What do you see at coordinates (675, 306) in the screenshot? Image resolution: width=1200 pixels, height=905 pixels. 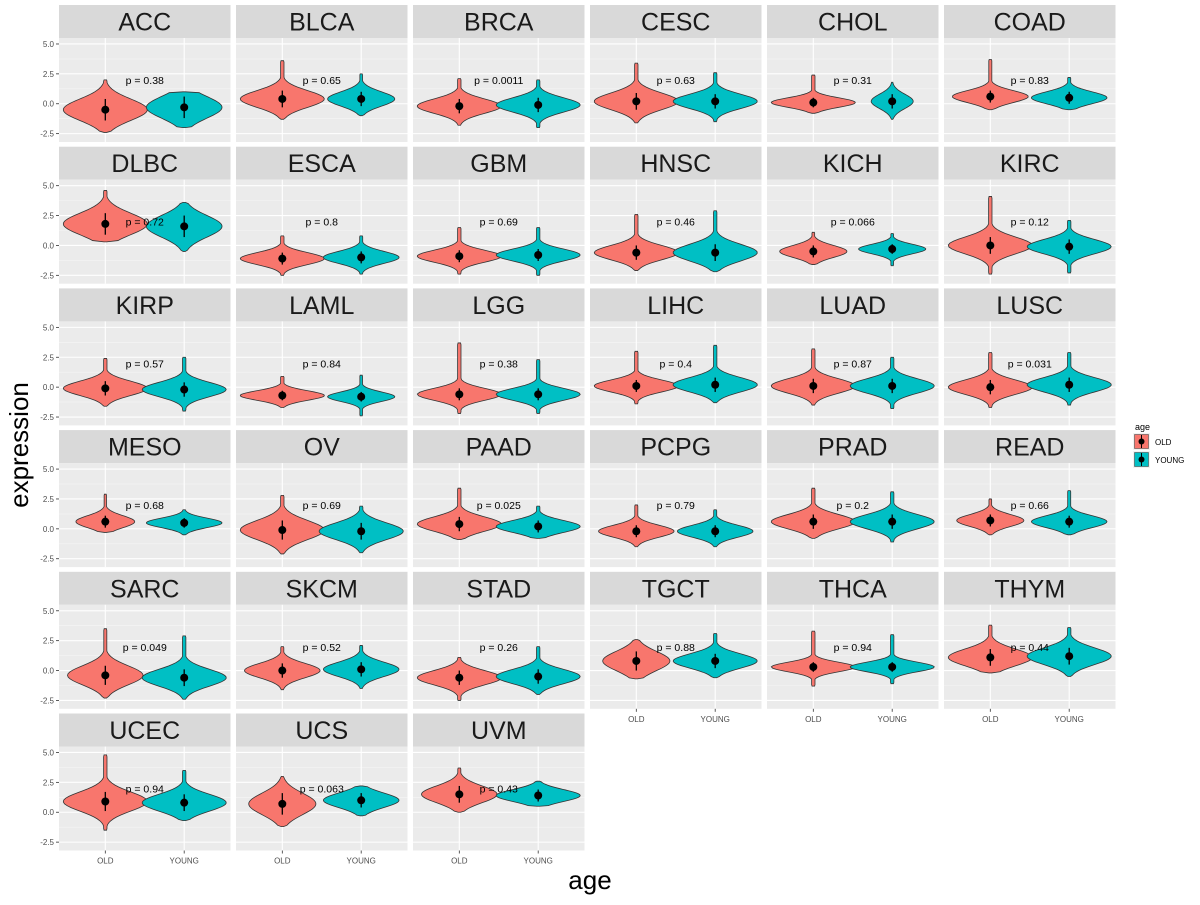 I see `facet-label: LIHC` at bounding box center [675, 306].